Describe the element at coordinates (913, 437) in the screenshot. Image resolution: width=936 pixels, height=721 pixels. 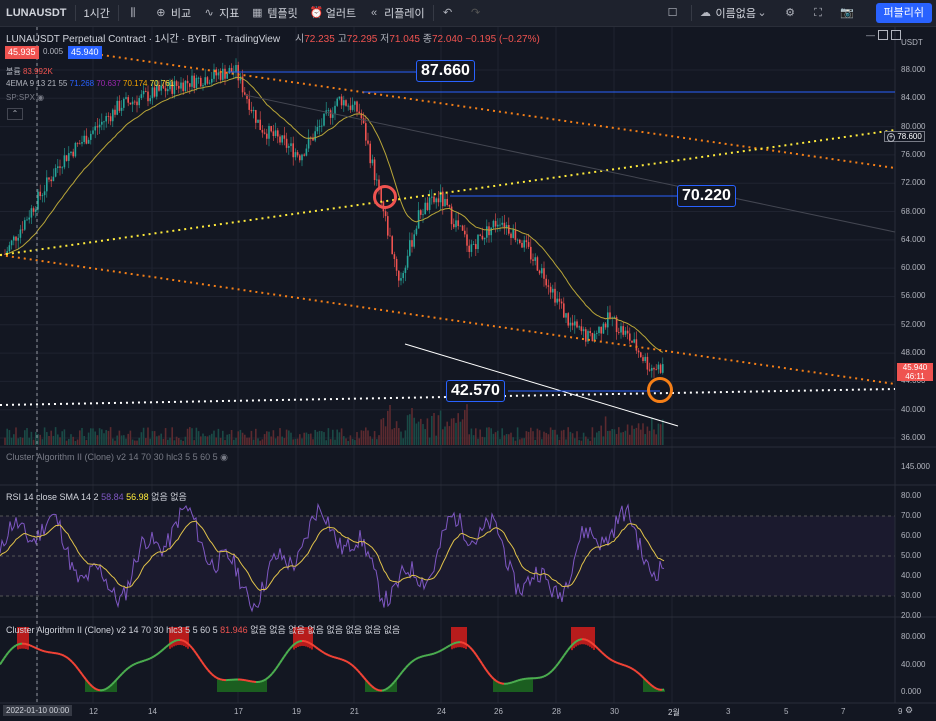
I see `price-tick: 36.000` at that location.